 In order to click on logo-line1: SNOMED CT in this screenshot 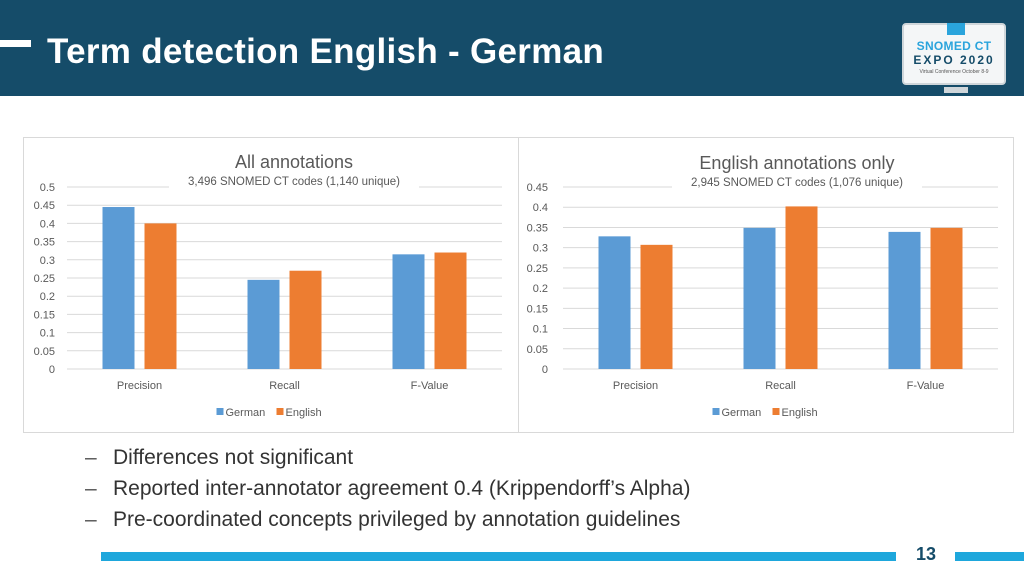, I will do `click(954, 46)`.